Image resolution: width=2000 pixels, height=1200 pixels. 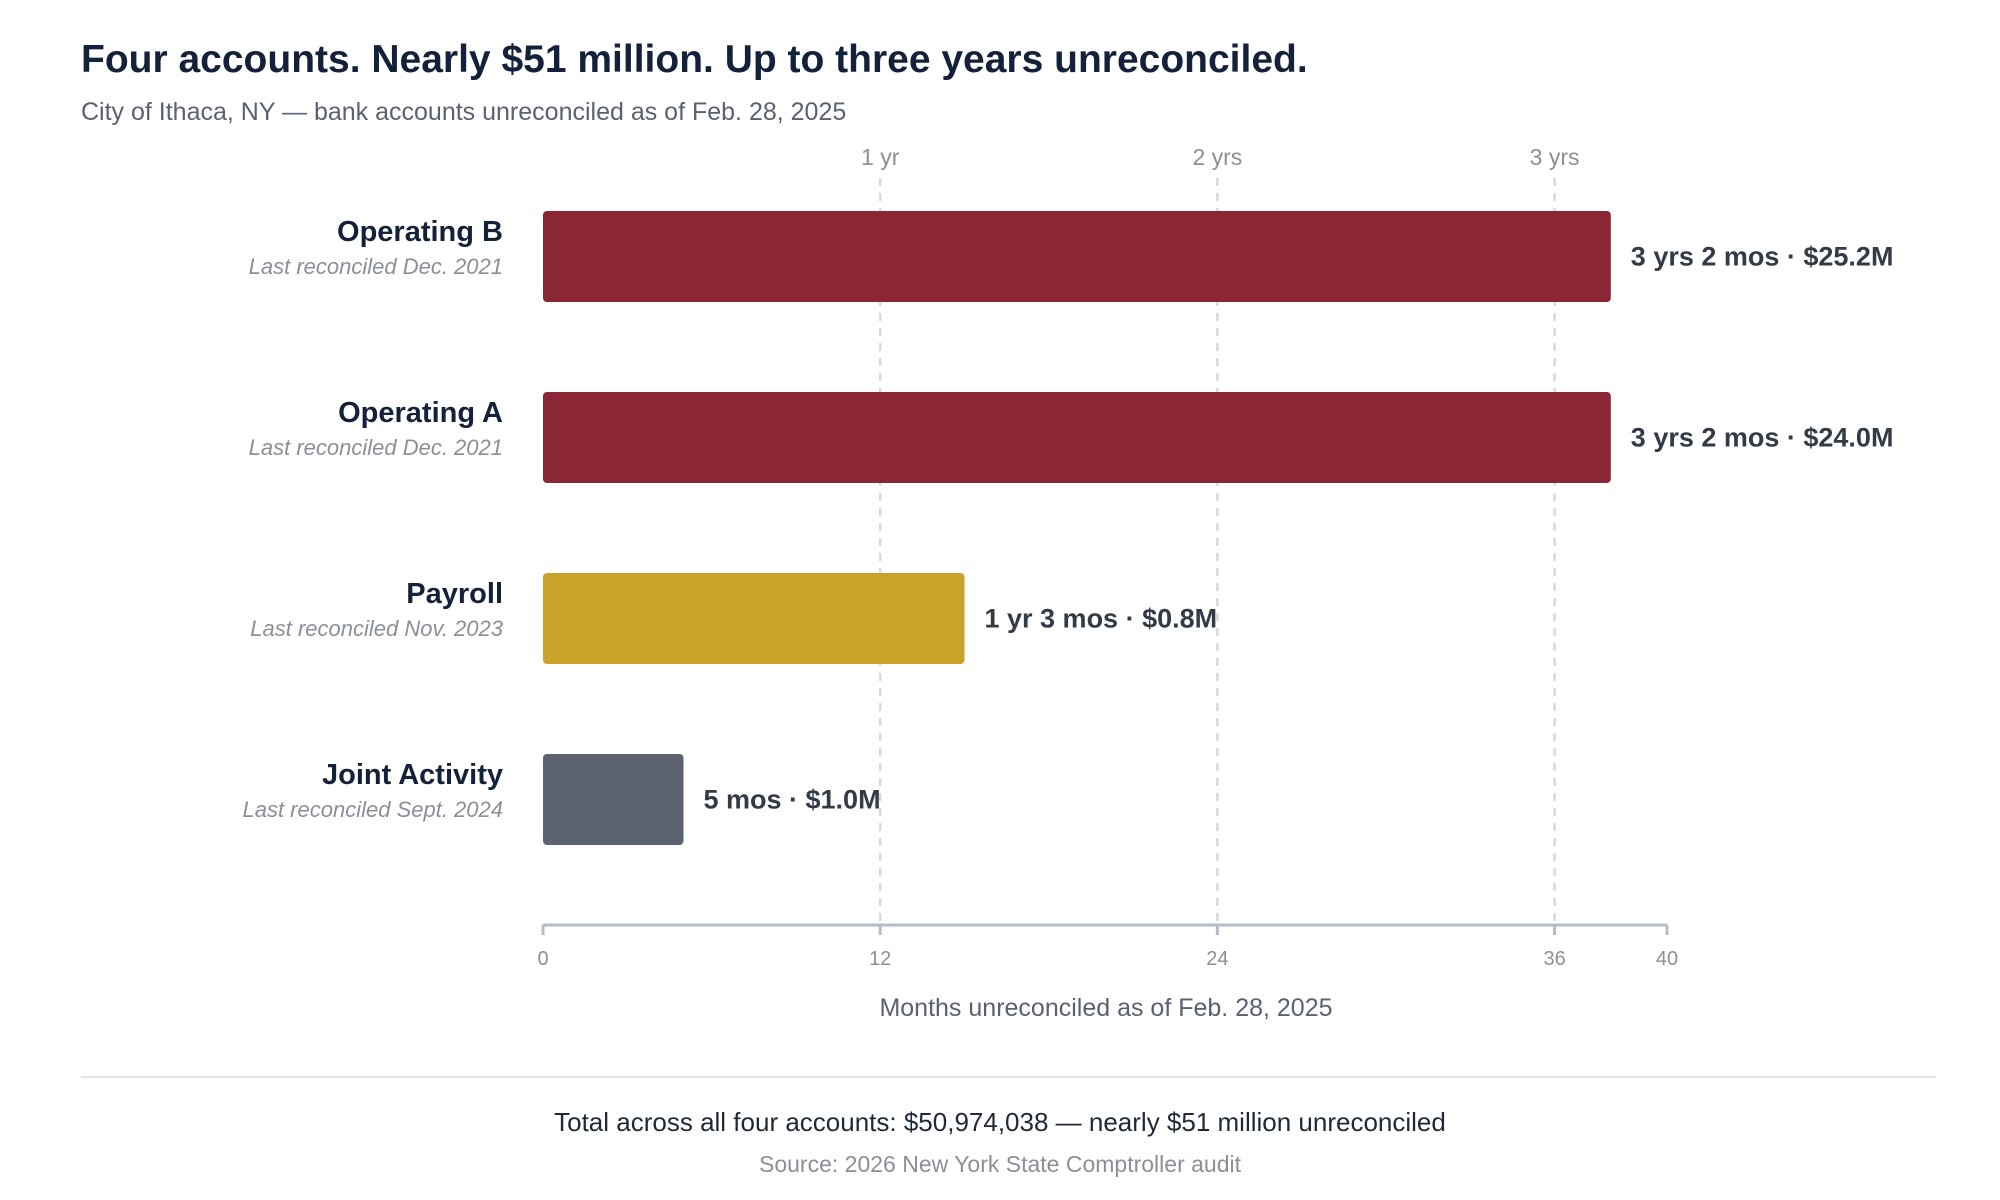 I want to click on footer-divider, so click(x=1008, y=1077).